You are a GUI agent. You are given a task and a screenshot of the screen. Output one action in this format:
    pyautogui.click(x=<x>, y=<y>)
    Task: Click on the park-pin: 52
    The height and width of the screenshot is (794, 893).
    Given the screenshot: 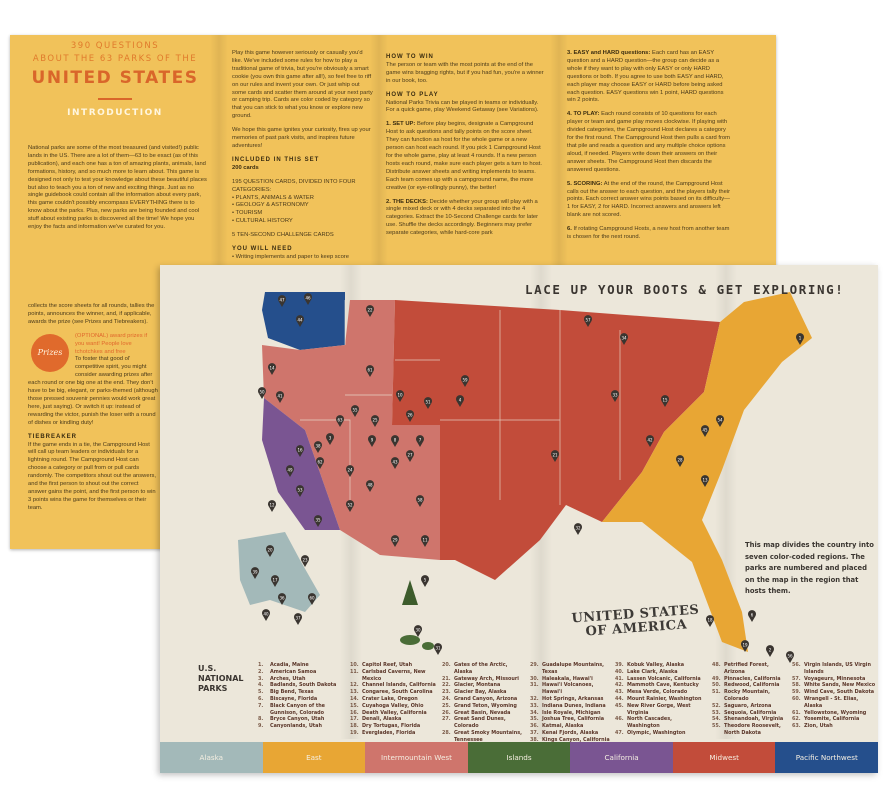 What is the action you would take?
    pyautogui.click(x=350, y=506)
    